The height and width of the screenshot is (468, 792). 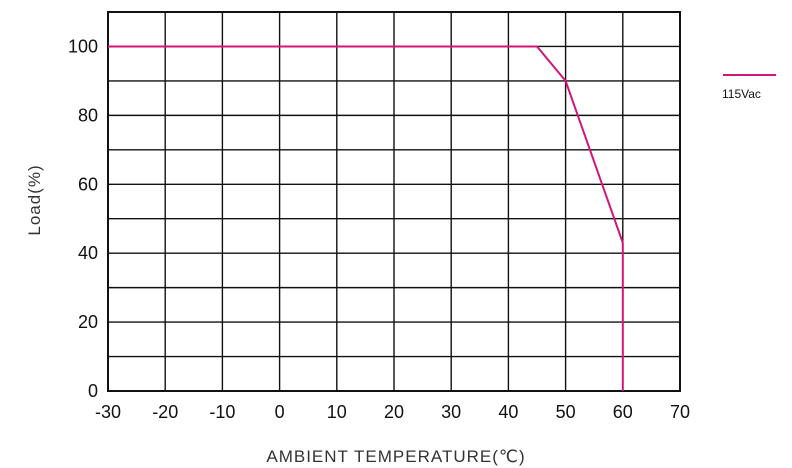 I want to click on y-axis-title: Load(%), so click(x=34, y=199).